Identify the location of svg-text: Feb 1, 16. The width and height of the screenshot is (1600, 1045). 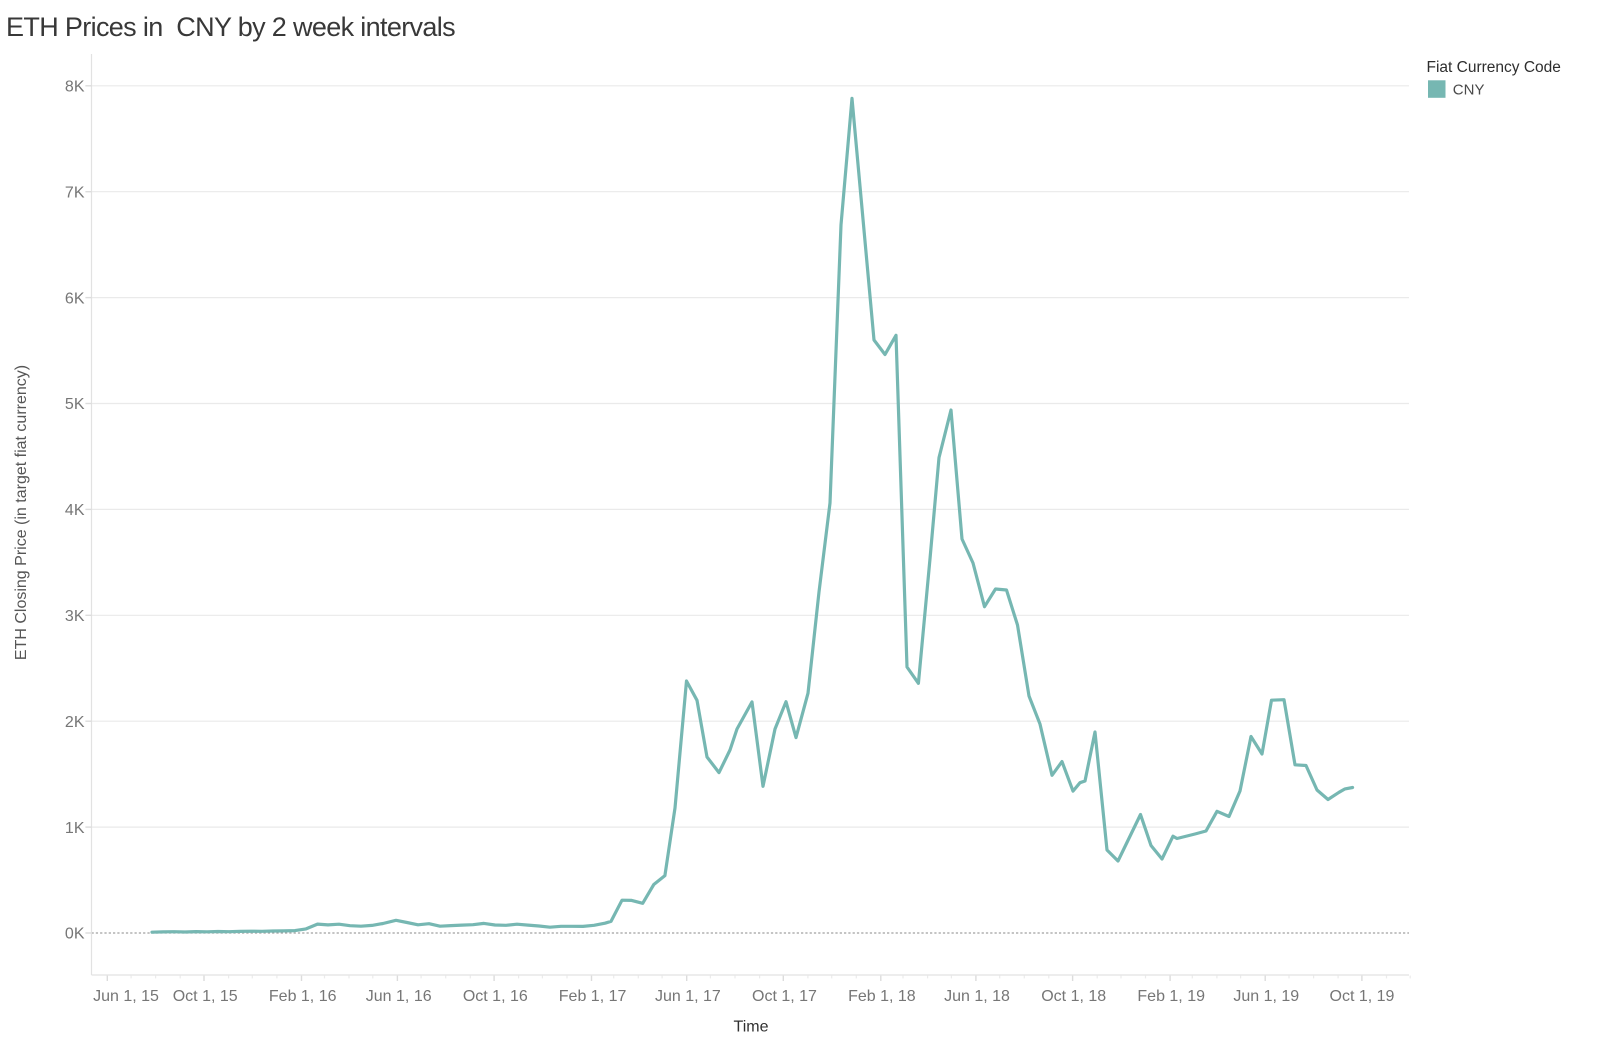
(303, 996).